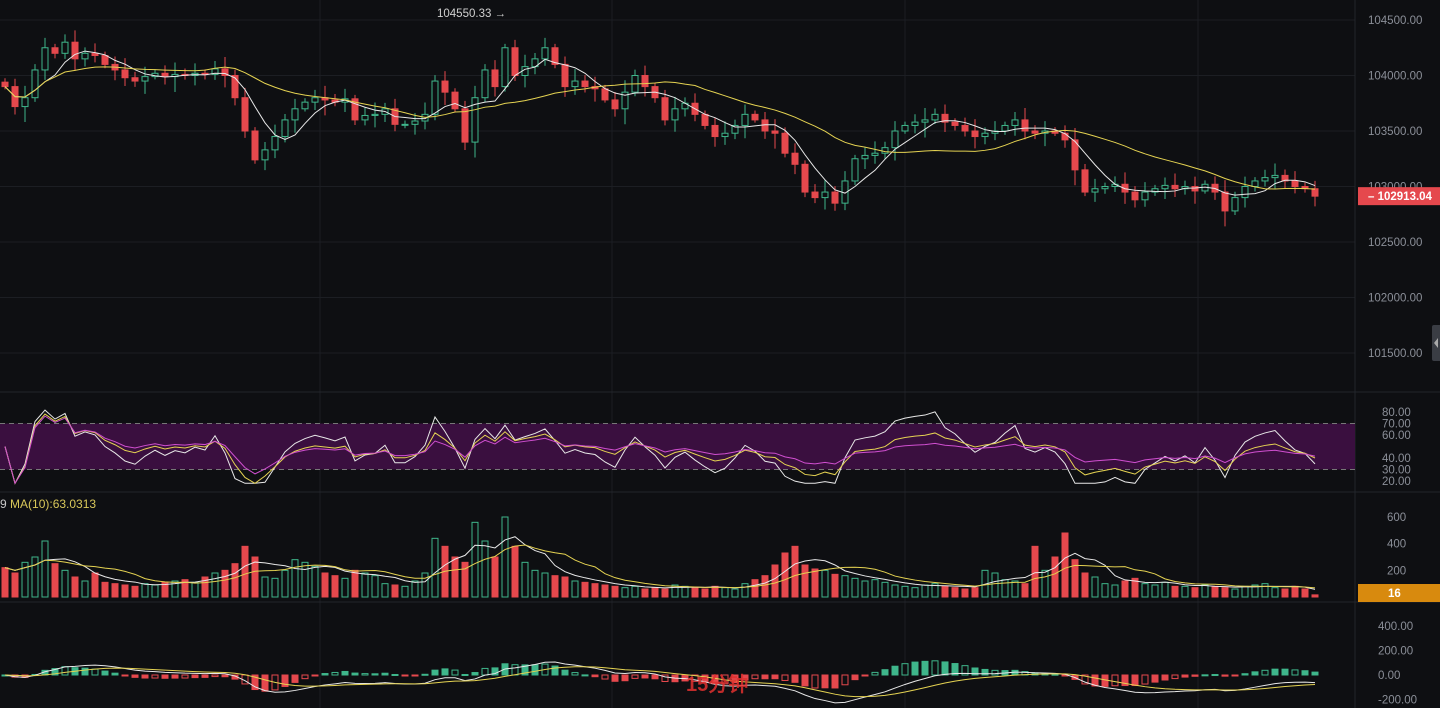  Describe the element at coordinates (1399, 196) in the screenshot. I see `last-price-badge` at that location.